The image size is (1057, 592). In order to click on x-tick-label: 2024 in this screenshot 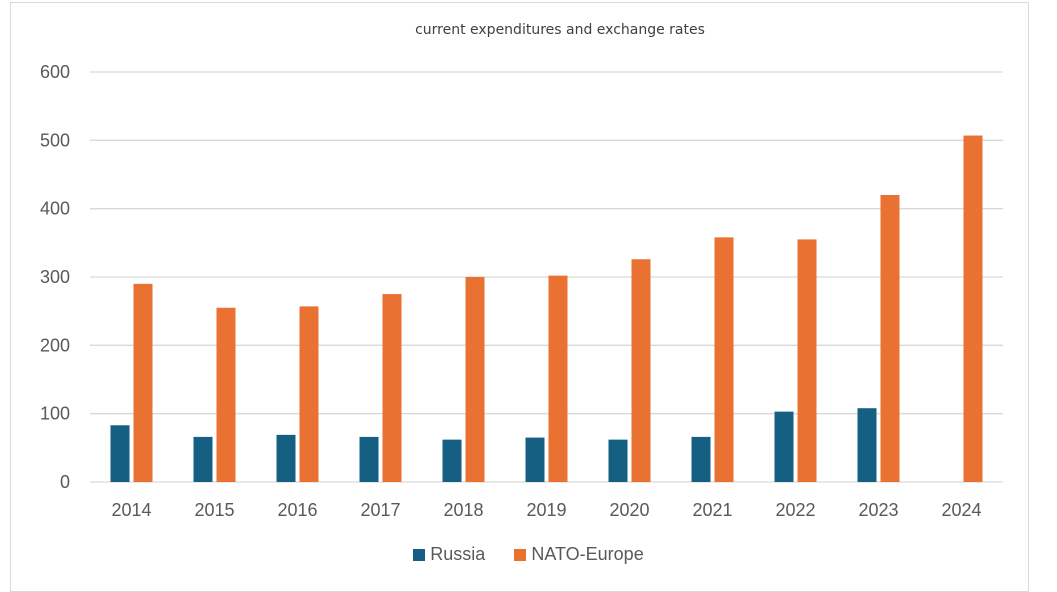, I will do `click(961, 510)`.